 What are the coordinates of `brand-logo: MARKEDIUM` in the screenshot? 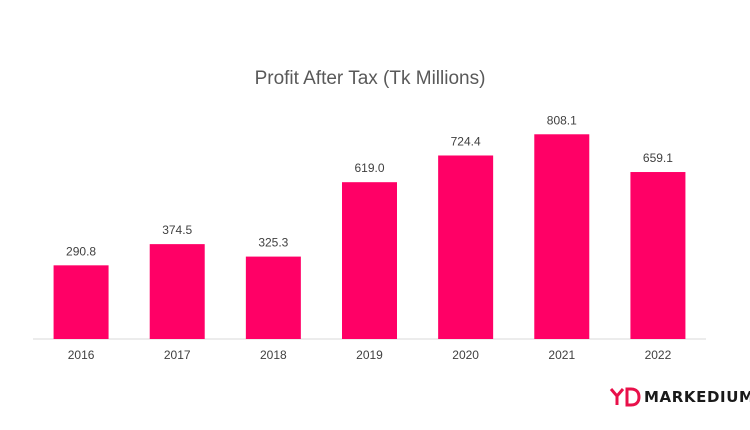 It's located at (679, 397).